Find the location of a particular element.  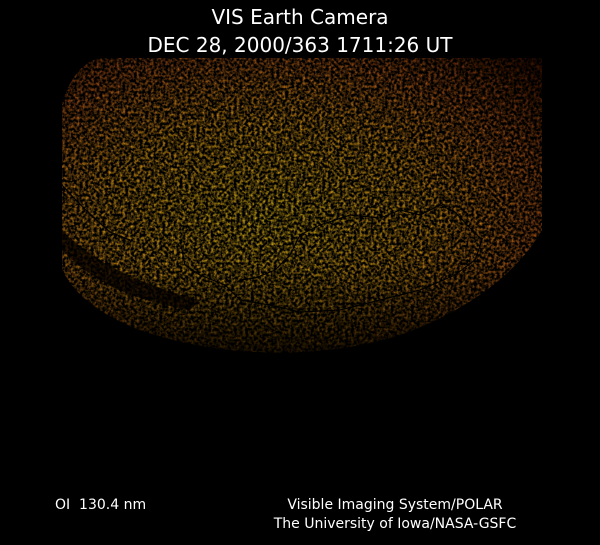

timestamp: DEC 28, 2000/363 1711:26 UT is located at coordinates (301, 45).